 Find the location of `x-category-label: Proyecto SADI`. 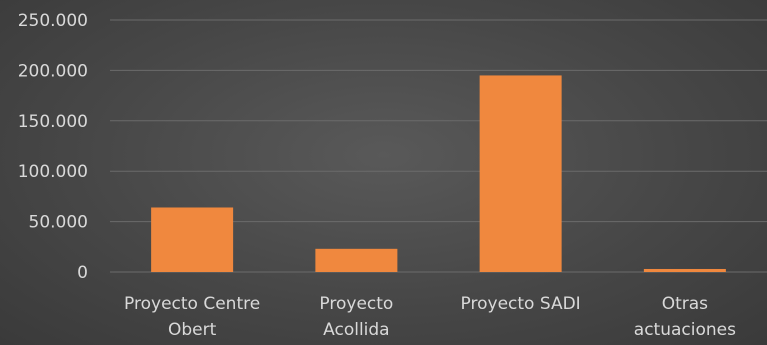

x-category-label: Proyecto SADI is located at coordinates (521, 304).